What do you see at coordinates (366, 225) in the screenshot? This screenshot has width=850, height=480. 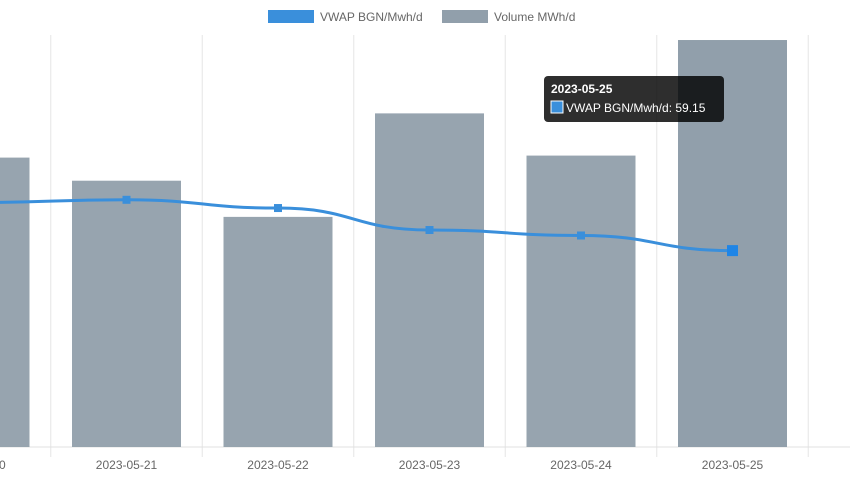 I see `vwap-line-path` at bounding box center [366, 225].